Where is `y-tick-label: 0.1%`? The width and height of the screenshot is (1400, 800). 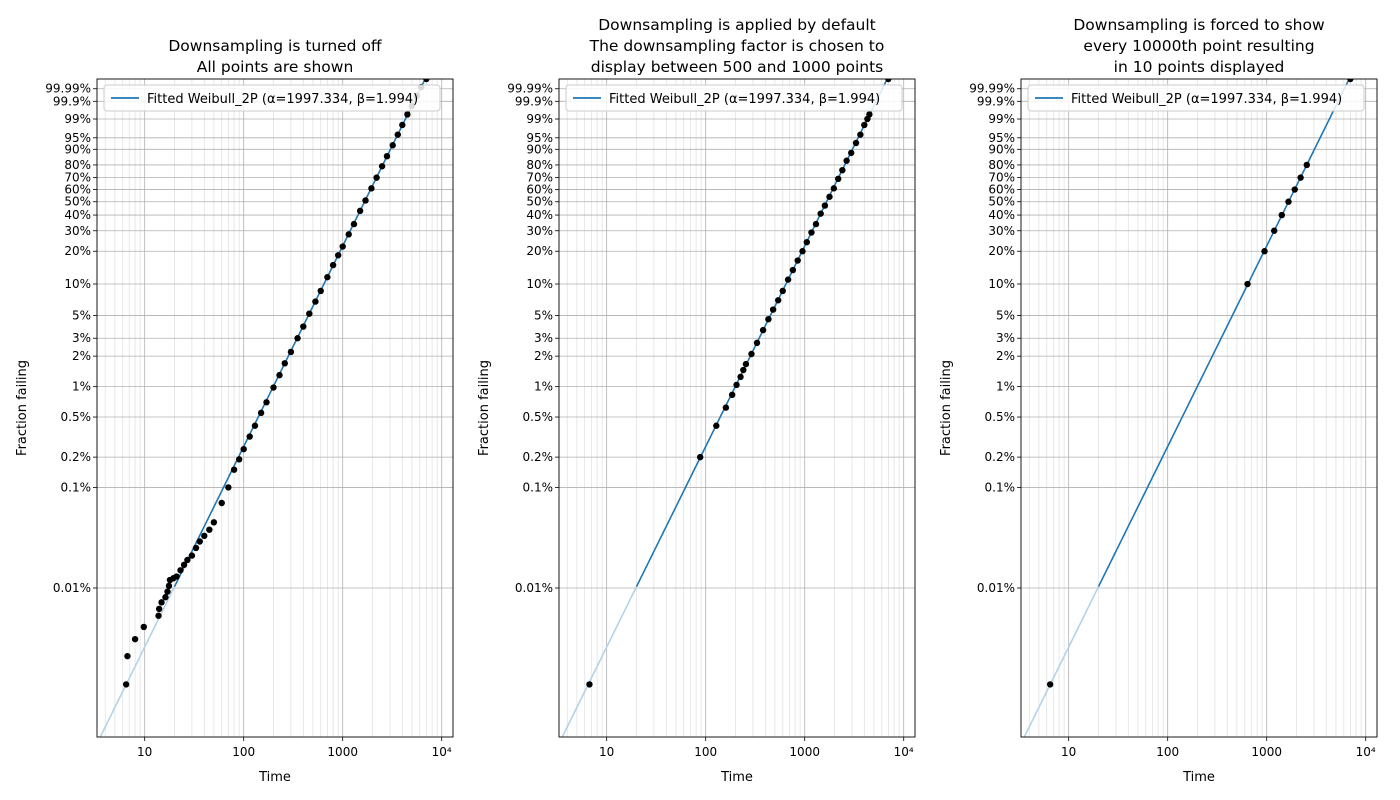
y-tick-label: 0.1% is located at coordinates (76, 487).